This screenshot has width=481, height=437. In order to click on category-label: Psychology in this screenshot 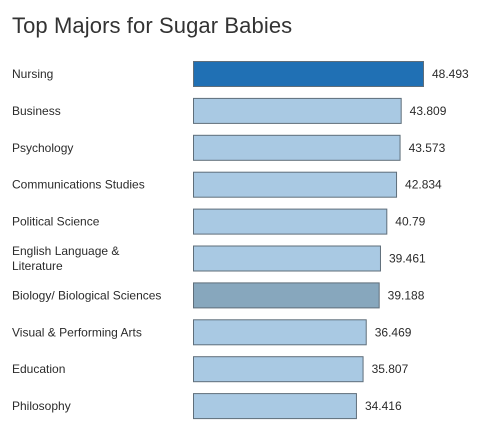, I will do `click(42, 148)`.